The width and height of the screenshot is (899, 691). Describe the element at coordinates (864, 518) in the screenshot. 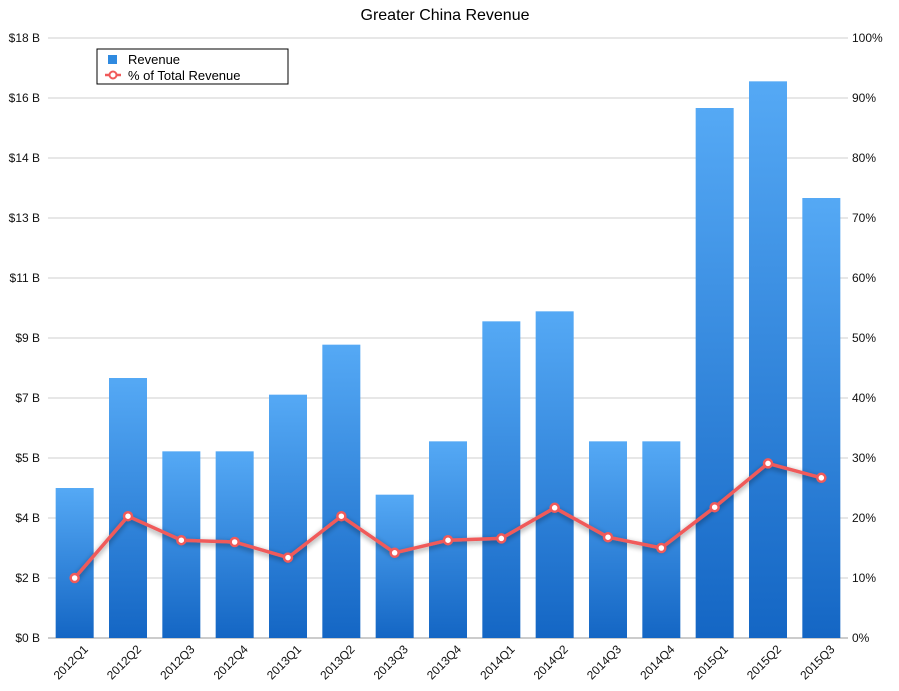

I see `y-right-tick-label: 20%` at that location.